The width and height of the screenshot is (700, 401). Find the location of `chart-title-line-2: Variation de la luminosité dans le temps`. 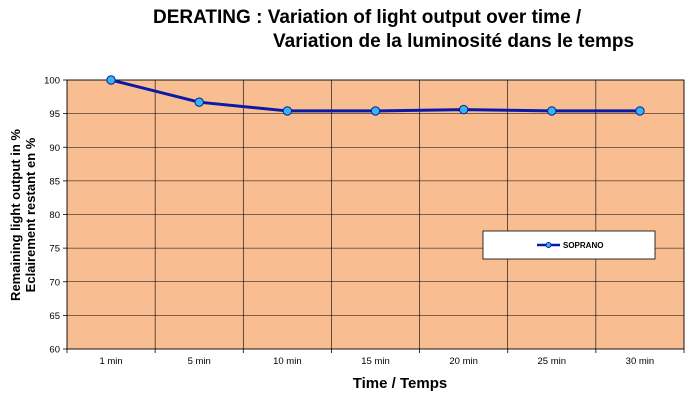

chart-title-line-2: Variation de la luminosité dans le temps is located at coordinates (453, 41).